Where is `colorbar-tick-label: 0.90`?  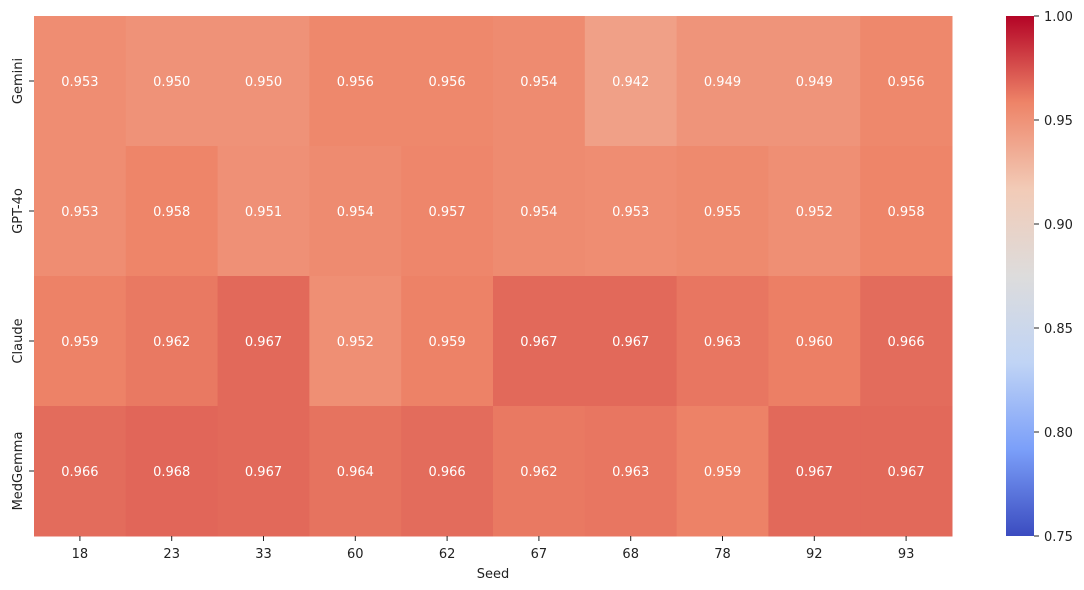 colorbar-tick-label: 0.90 is located at coordinates (1058, 225).